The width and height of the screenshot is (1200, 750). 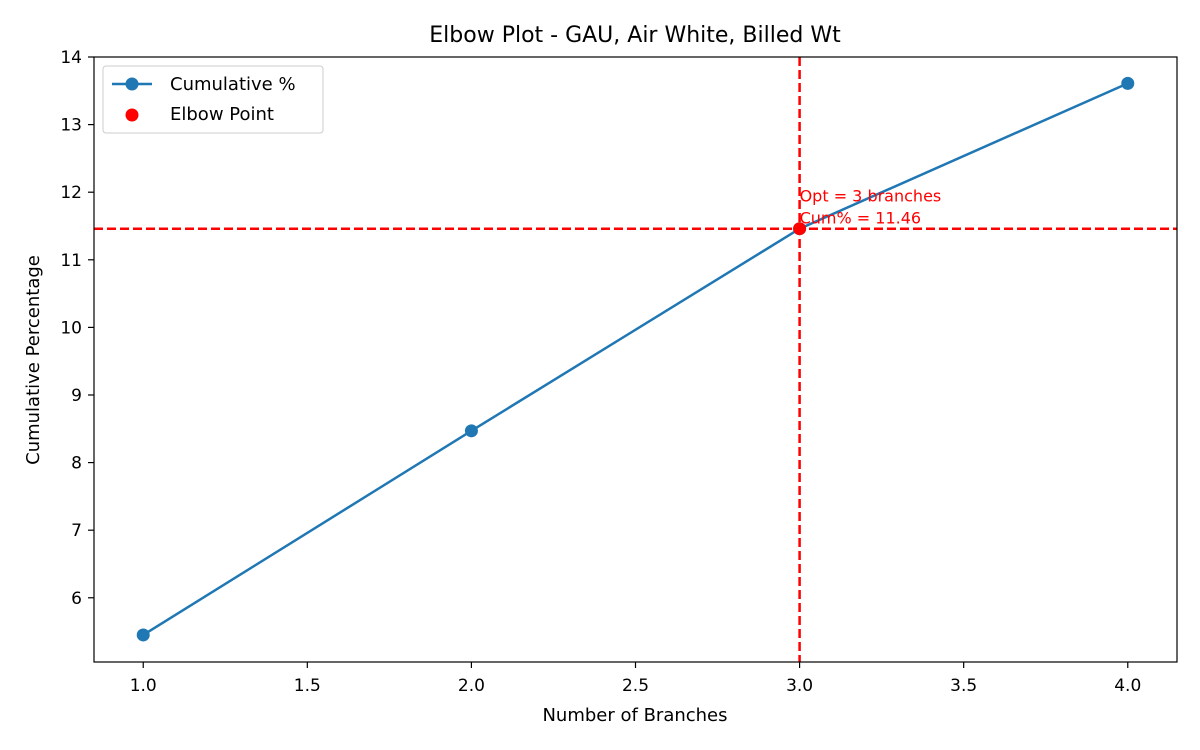 What do you see at coordinates (33, 360) in the screenshot?
I see `y-axis-title: Cumulative Percentage` at bounding box center [33, 360].